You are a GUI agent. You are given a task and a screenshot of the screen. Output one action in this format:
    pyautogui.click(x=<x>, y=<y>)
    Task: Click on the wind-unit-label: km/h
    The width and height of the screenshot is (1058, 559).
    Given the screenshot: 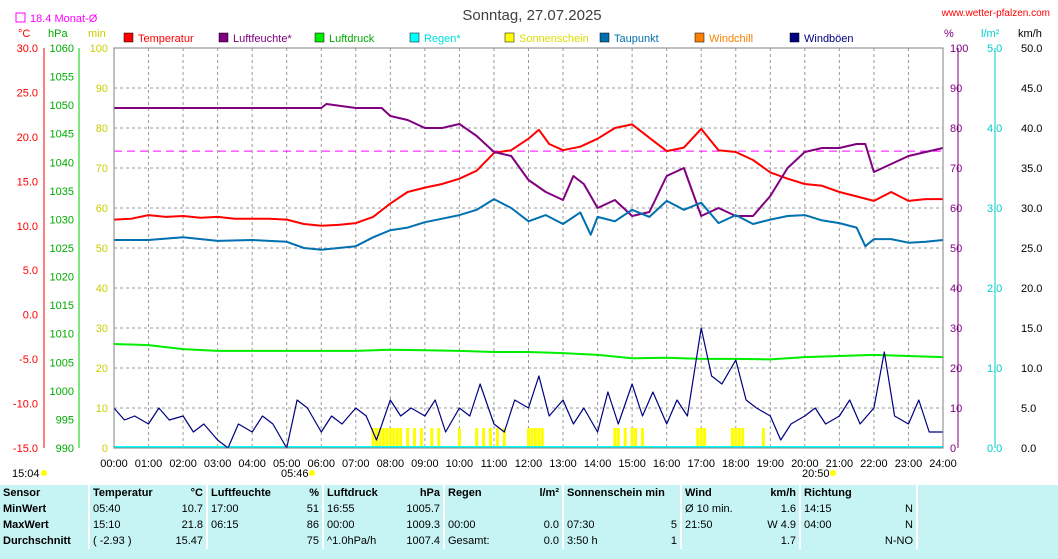 What is the action you would take?
    pyautogui.click(x=1030, y=34)
    